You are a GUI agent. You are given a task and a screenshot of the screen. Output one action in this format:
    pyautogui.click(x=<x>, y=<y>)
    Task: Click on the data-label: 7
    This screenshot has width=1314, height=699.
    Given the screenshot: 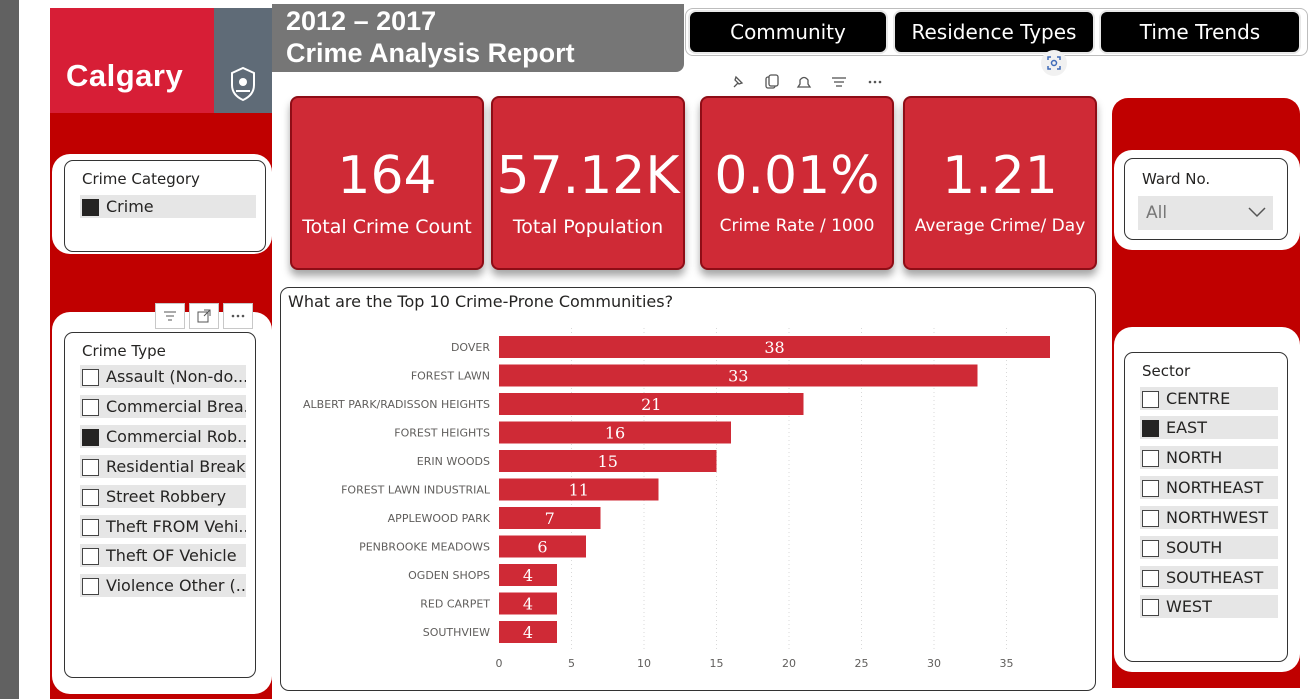 What is the action you would take?
    pyautogui.click(x=550, y=518)
    